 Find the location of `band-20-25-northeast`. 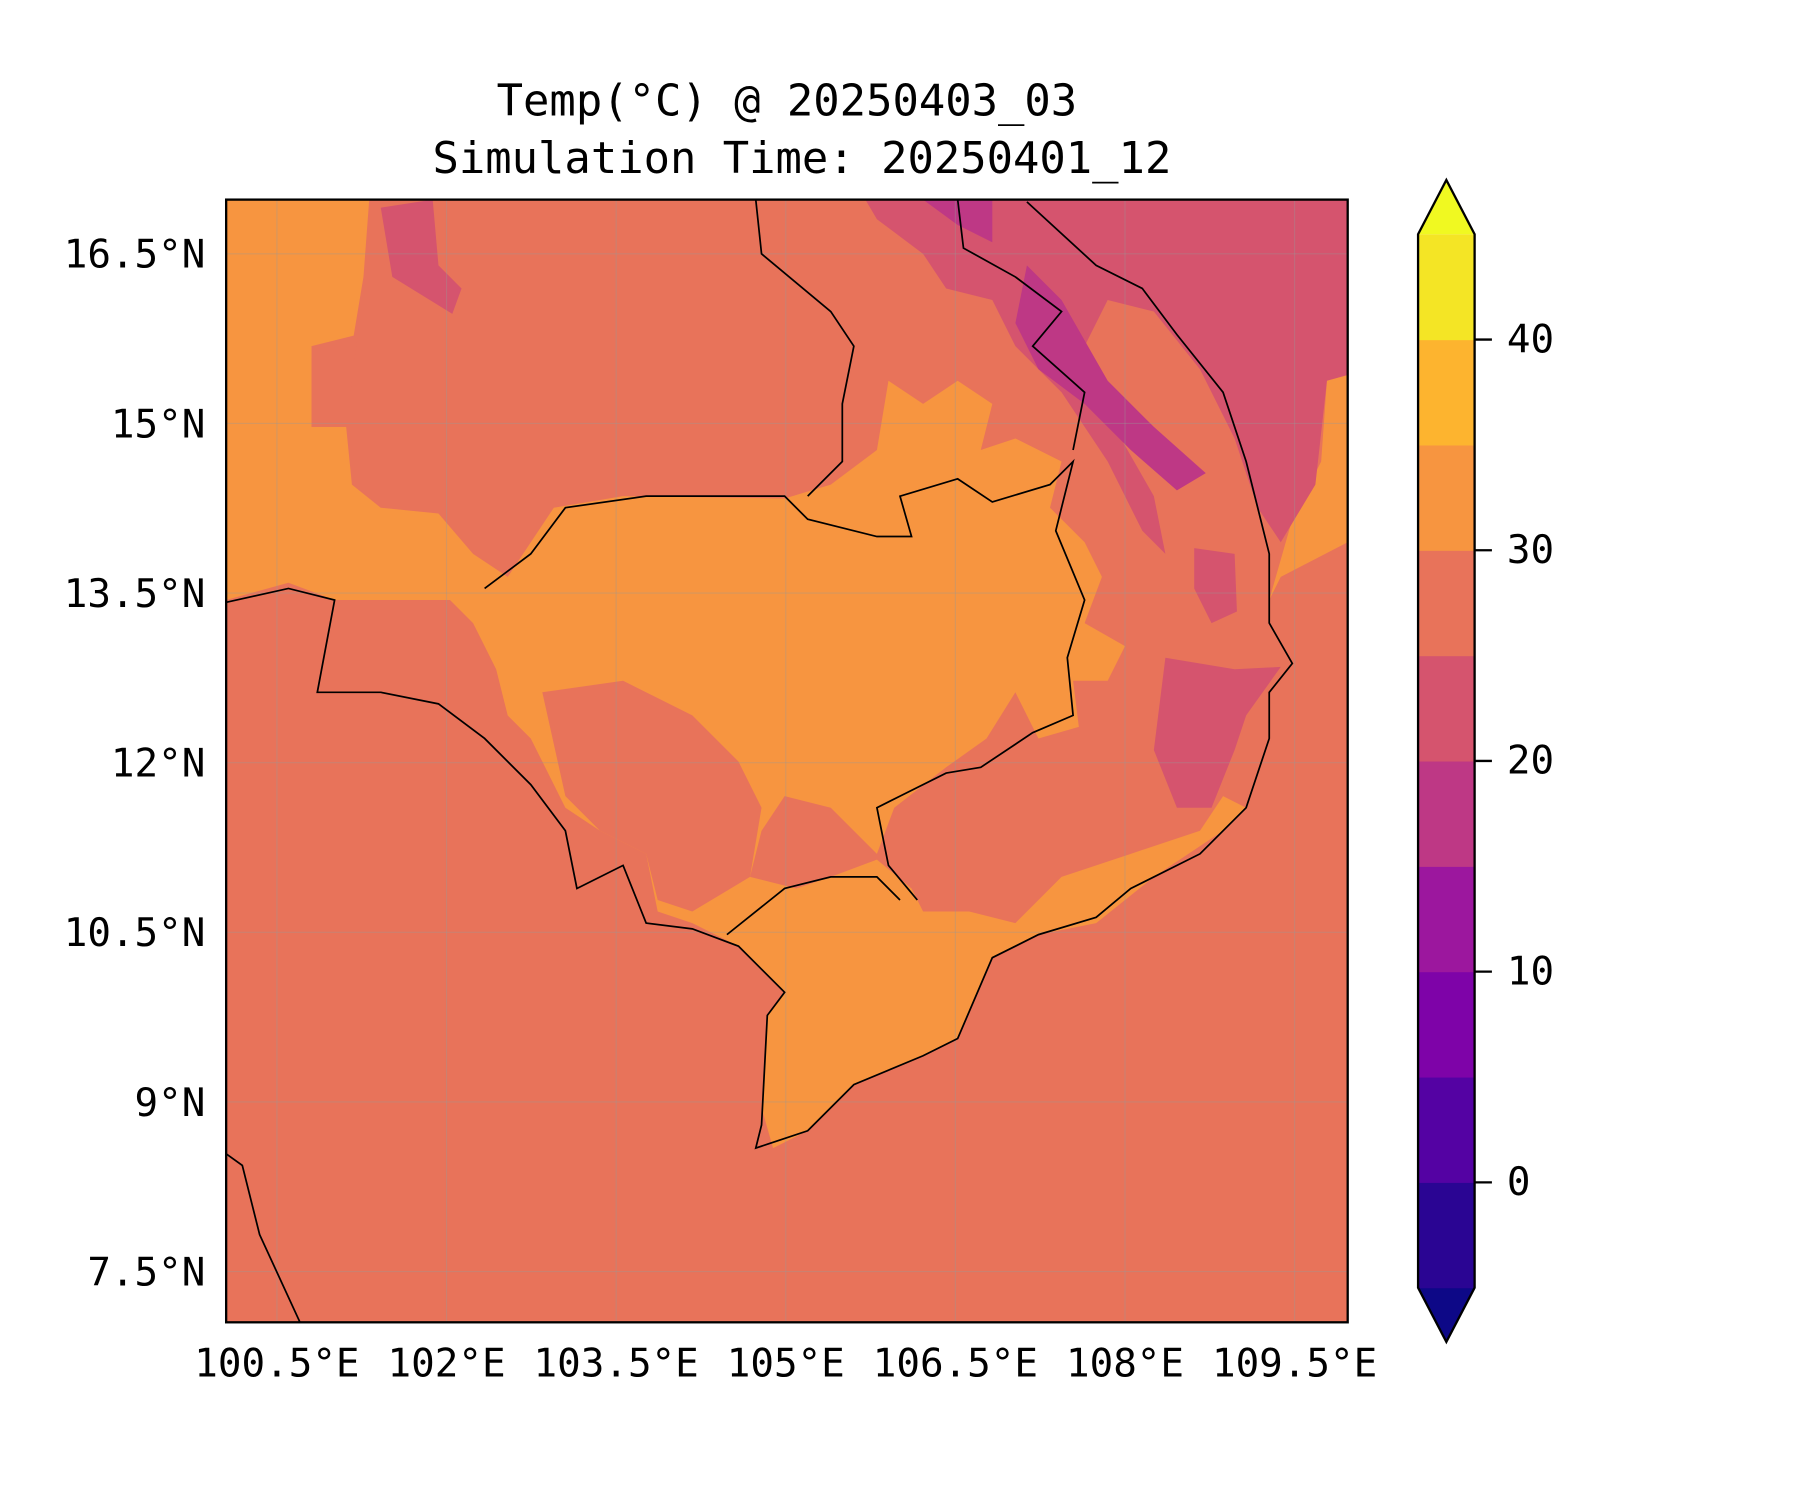

band-20-25-northeast is located at coordinates (1106, 376).